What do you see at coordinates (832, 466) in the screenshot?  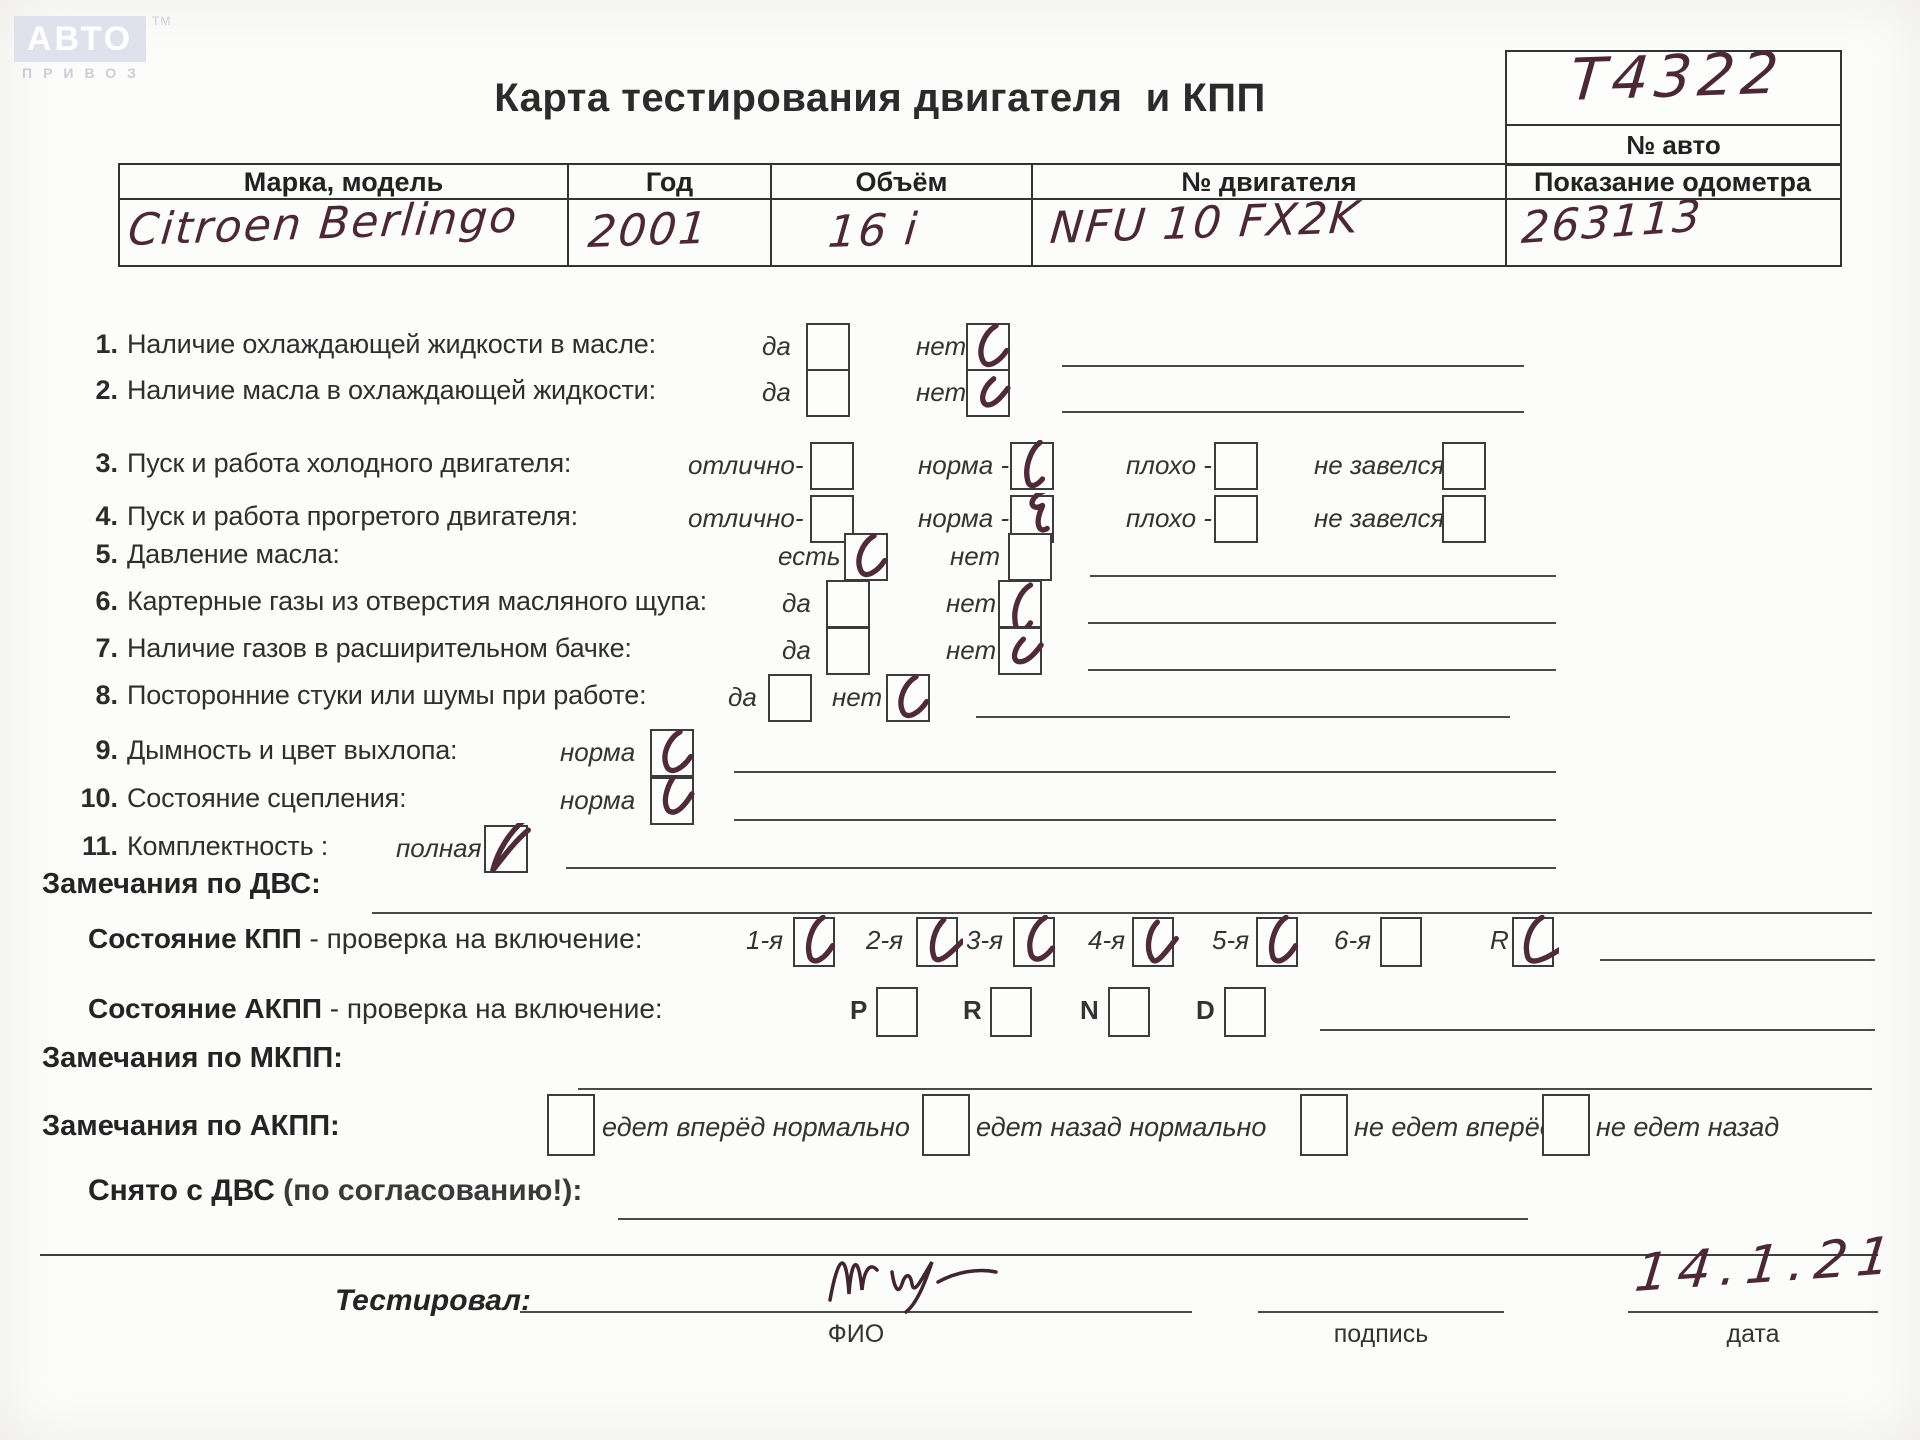 I see `checkbox-excellent` at bounding box center [832, 466].